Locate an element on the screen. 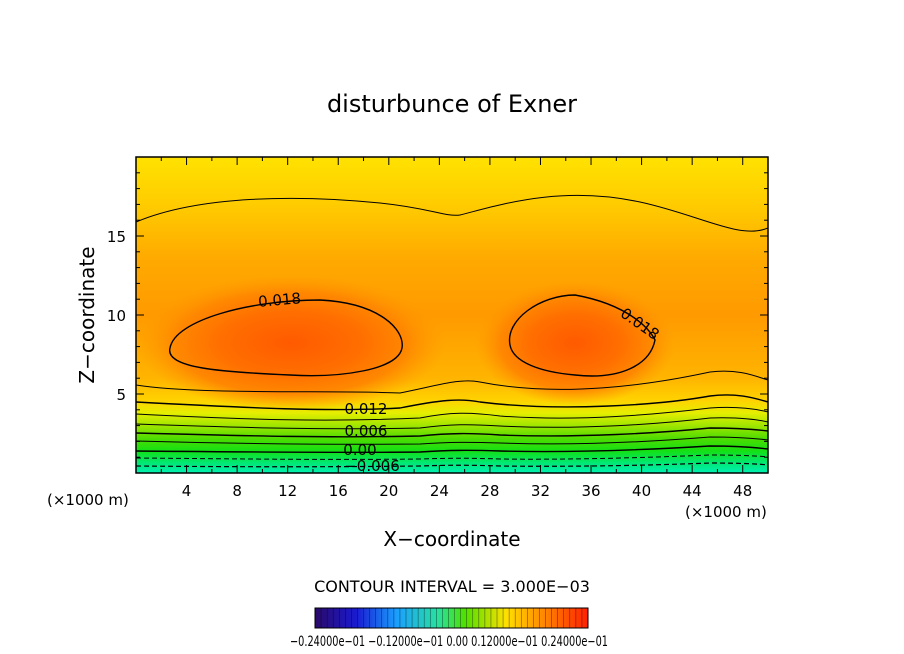 This screenshot has width=904, height=654. x-tick-label: 20 is located at coordinates (388, 491).